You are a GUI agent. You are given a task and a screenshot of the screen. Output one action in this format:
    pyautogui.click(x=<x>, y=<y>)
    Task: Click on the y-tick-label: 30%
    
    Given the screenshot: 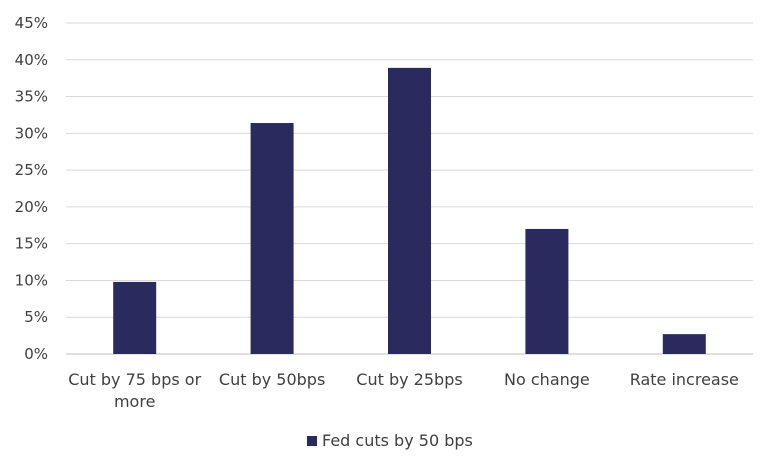 What is the action you would take?
    pyautogui.click(x=31, y=133)
    